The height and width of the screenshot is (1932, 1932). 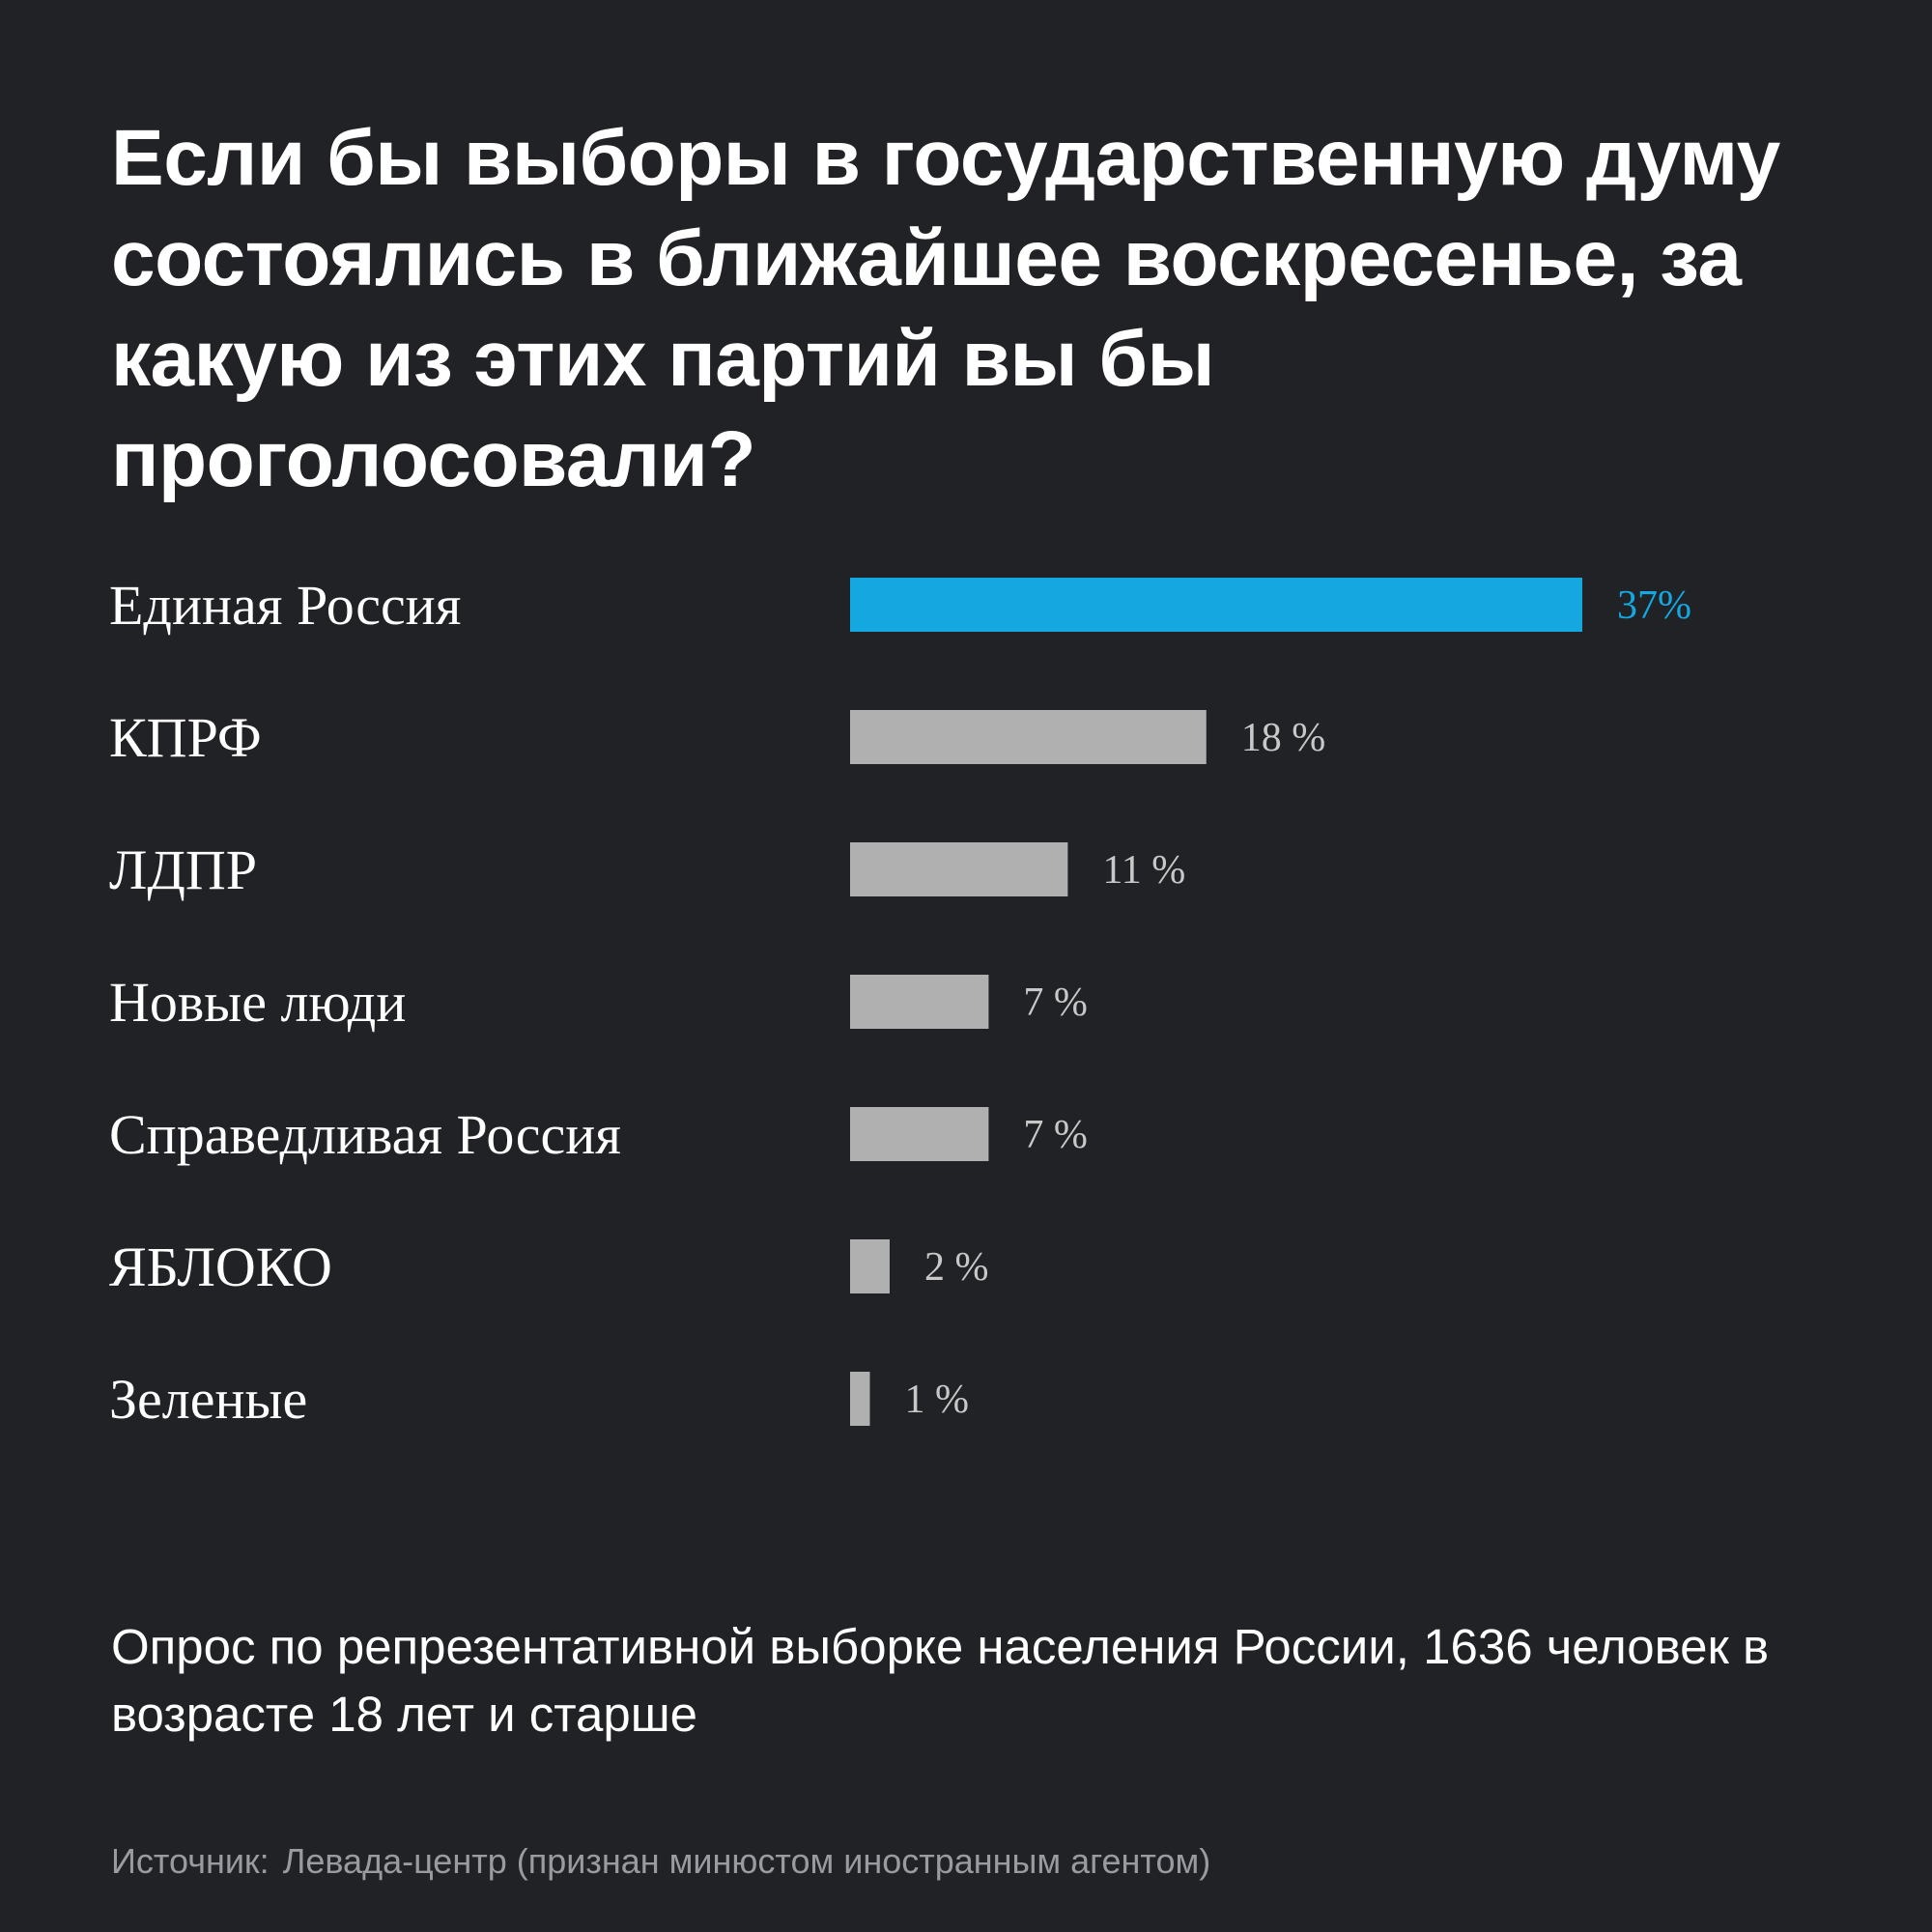 What do you see at coordinates (183, 869) in the screenshot?
I see `category-label: ЛДПР` at bounding box center [183, 869].